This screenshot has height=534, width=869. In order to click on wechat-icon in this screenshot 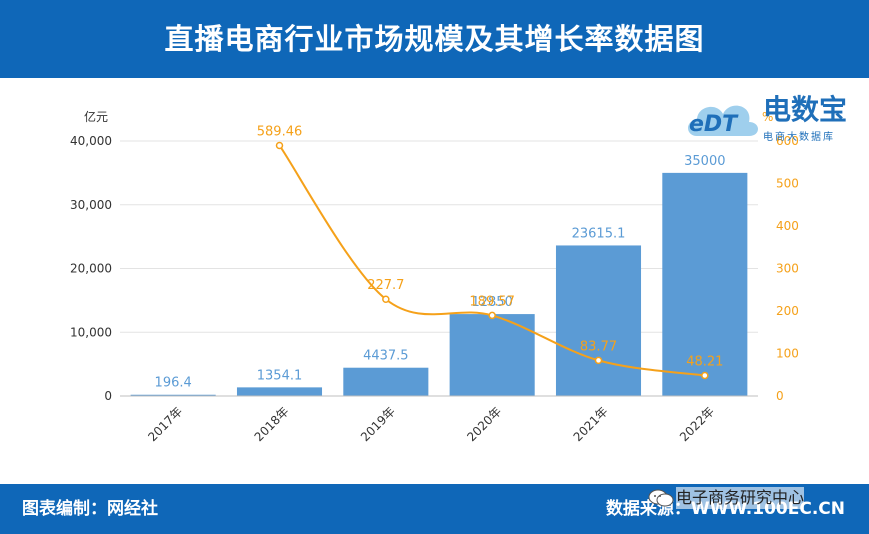, I will do `click(661, 498)`.